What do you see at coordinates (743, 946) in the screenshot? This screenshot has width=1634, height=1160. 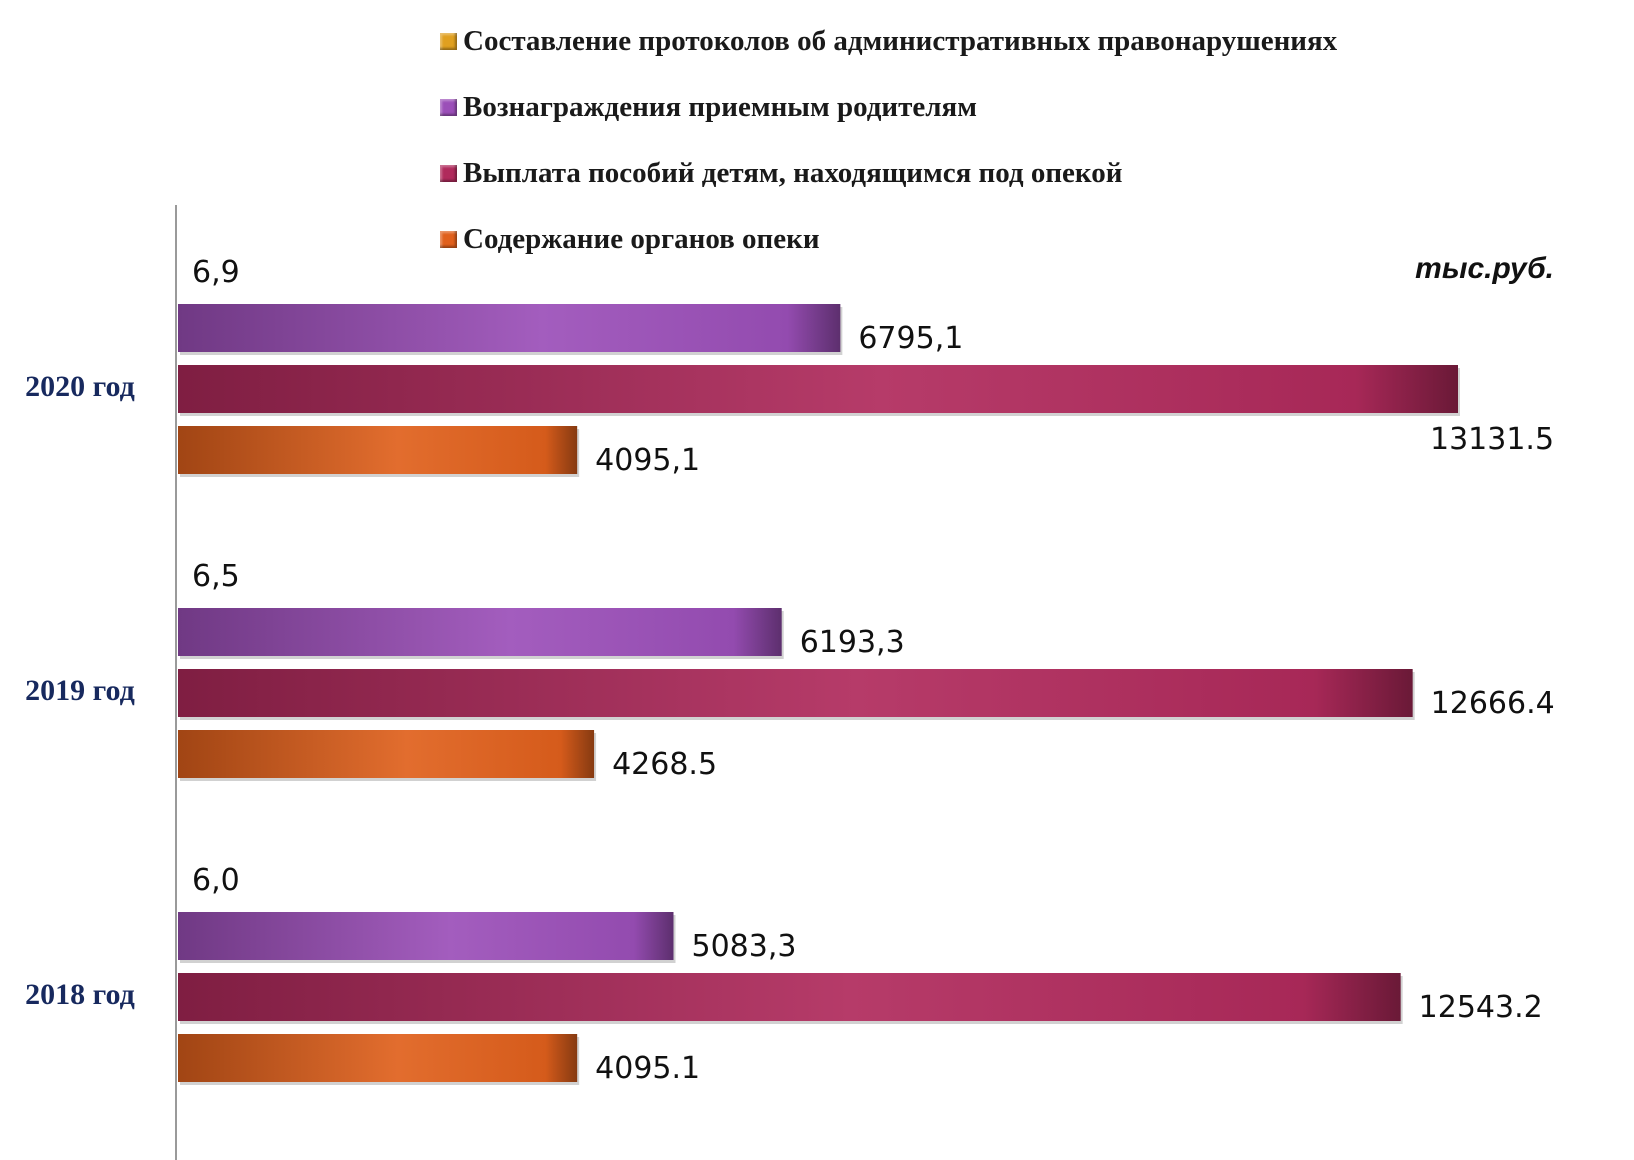 I see `data-label: 5083,3` at bounding box center [743, 946].